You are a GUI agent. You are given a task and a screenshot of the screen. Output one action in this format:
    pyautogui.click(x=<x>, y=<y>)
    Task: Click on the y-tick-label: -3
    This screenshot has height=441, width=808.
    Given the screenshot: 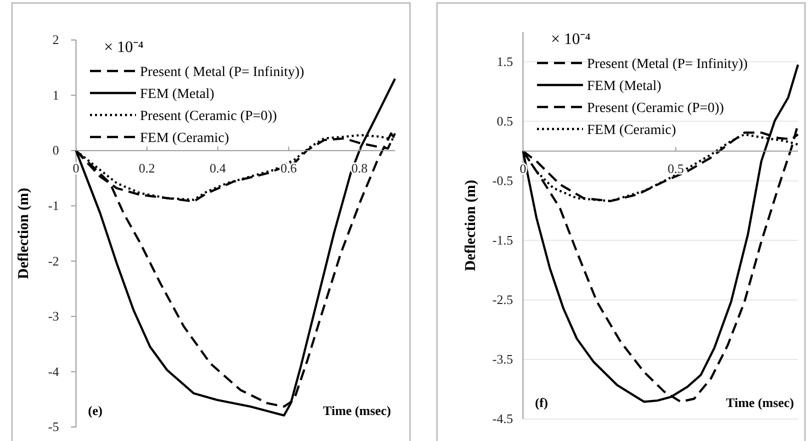 What is the action you would take?
    pyautogui.click(x=53, y=316)
    